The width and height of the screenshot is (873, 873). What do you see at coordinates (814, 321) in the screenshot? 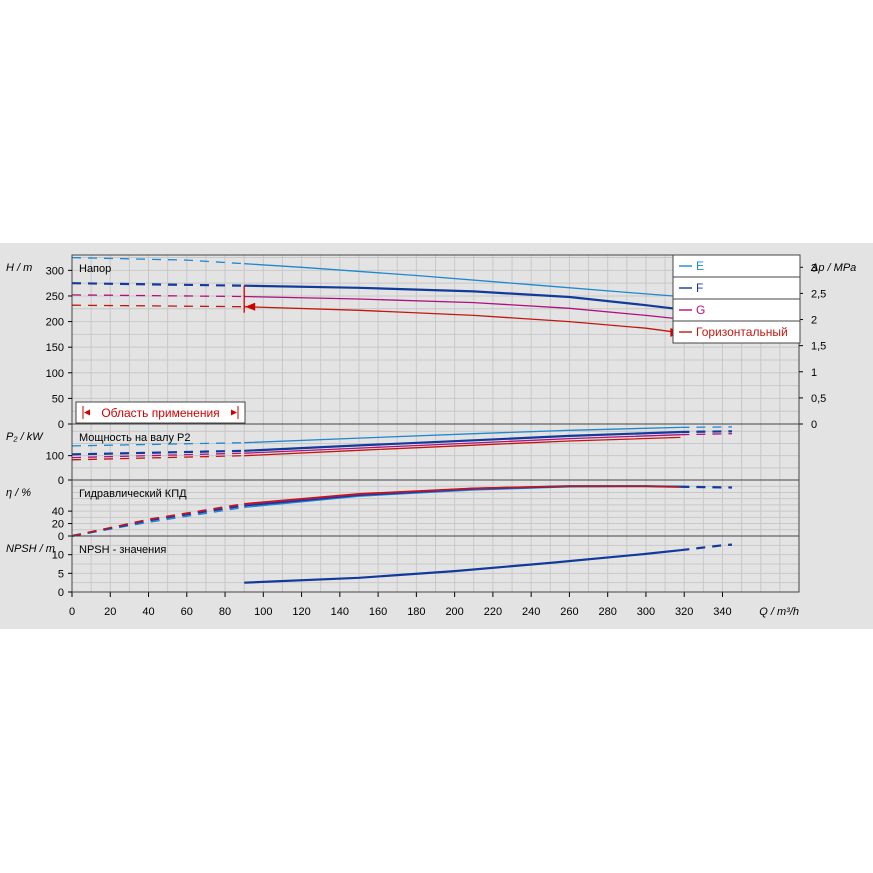
I see `secondary-tick-label: 2` at bounding box center [814, 321].